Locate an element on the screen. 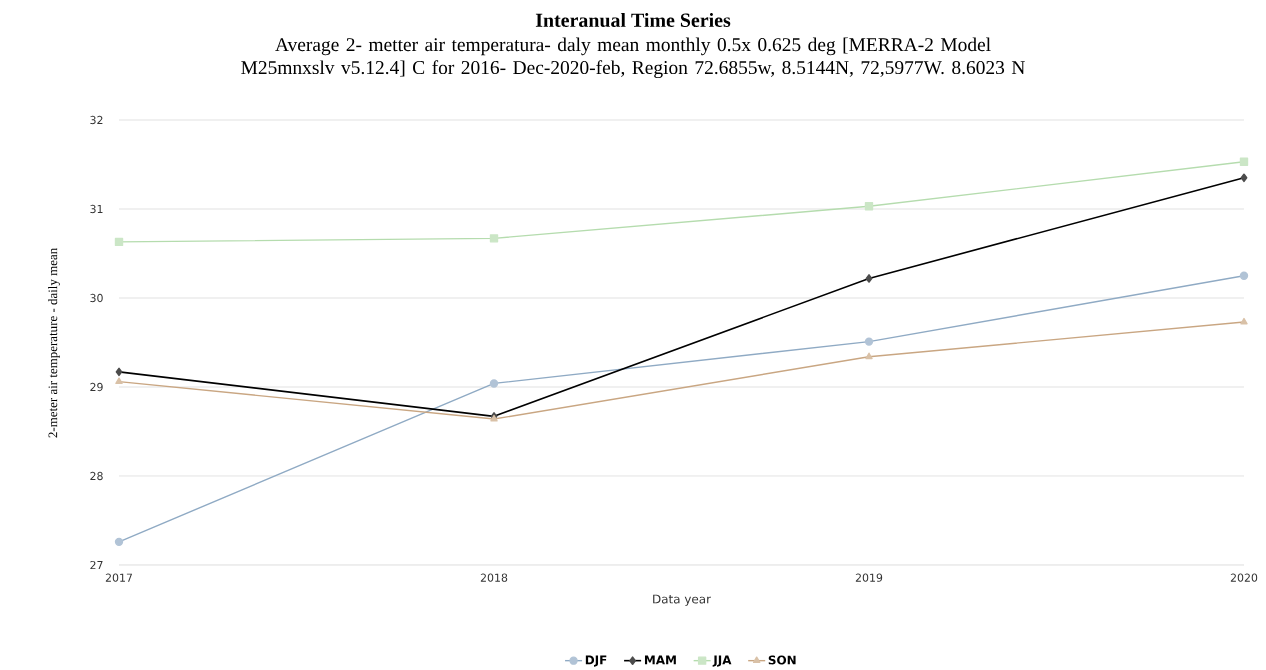  y-tick-label: 29 is located at coordinates (96, 387).